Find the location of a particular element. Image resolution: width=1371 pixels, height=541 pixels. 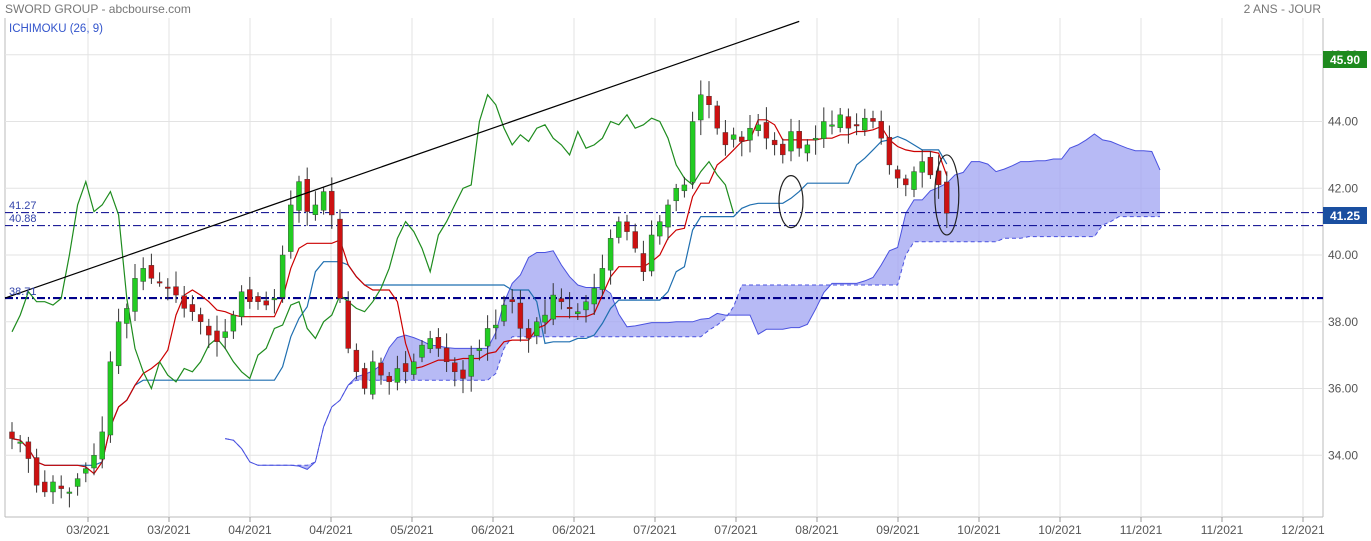

y-tick-label: 34.00 is located at coordinates (1343, 455).